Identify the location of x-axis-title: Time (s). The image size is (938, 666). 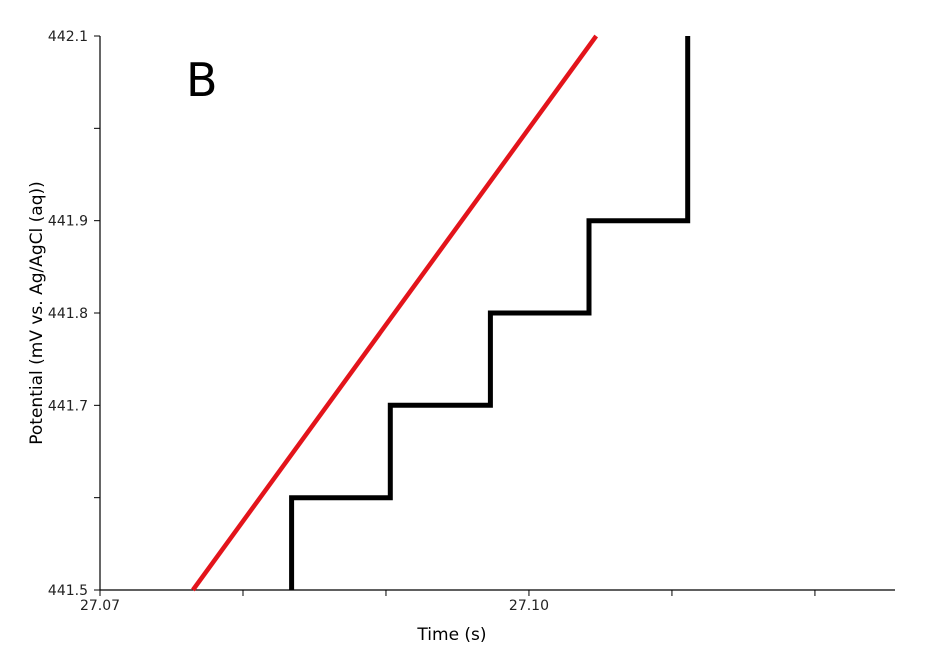
(451, 635).